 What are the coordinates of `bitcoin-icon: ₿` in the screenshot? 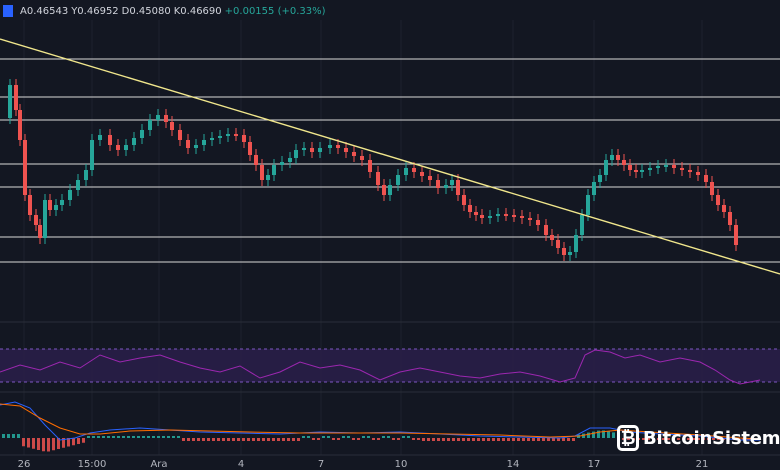 It's located at (628, 438).